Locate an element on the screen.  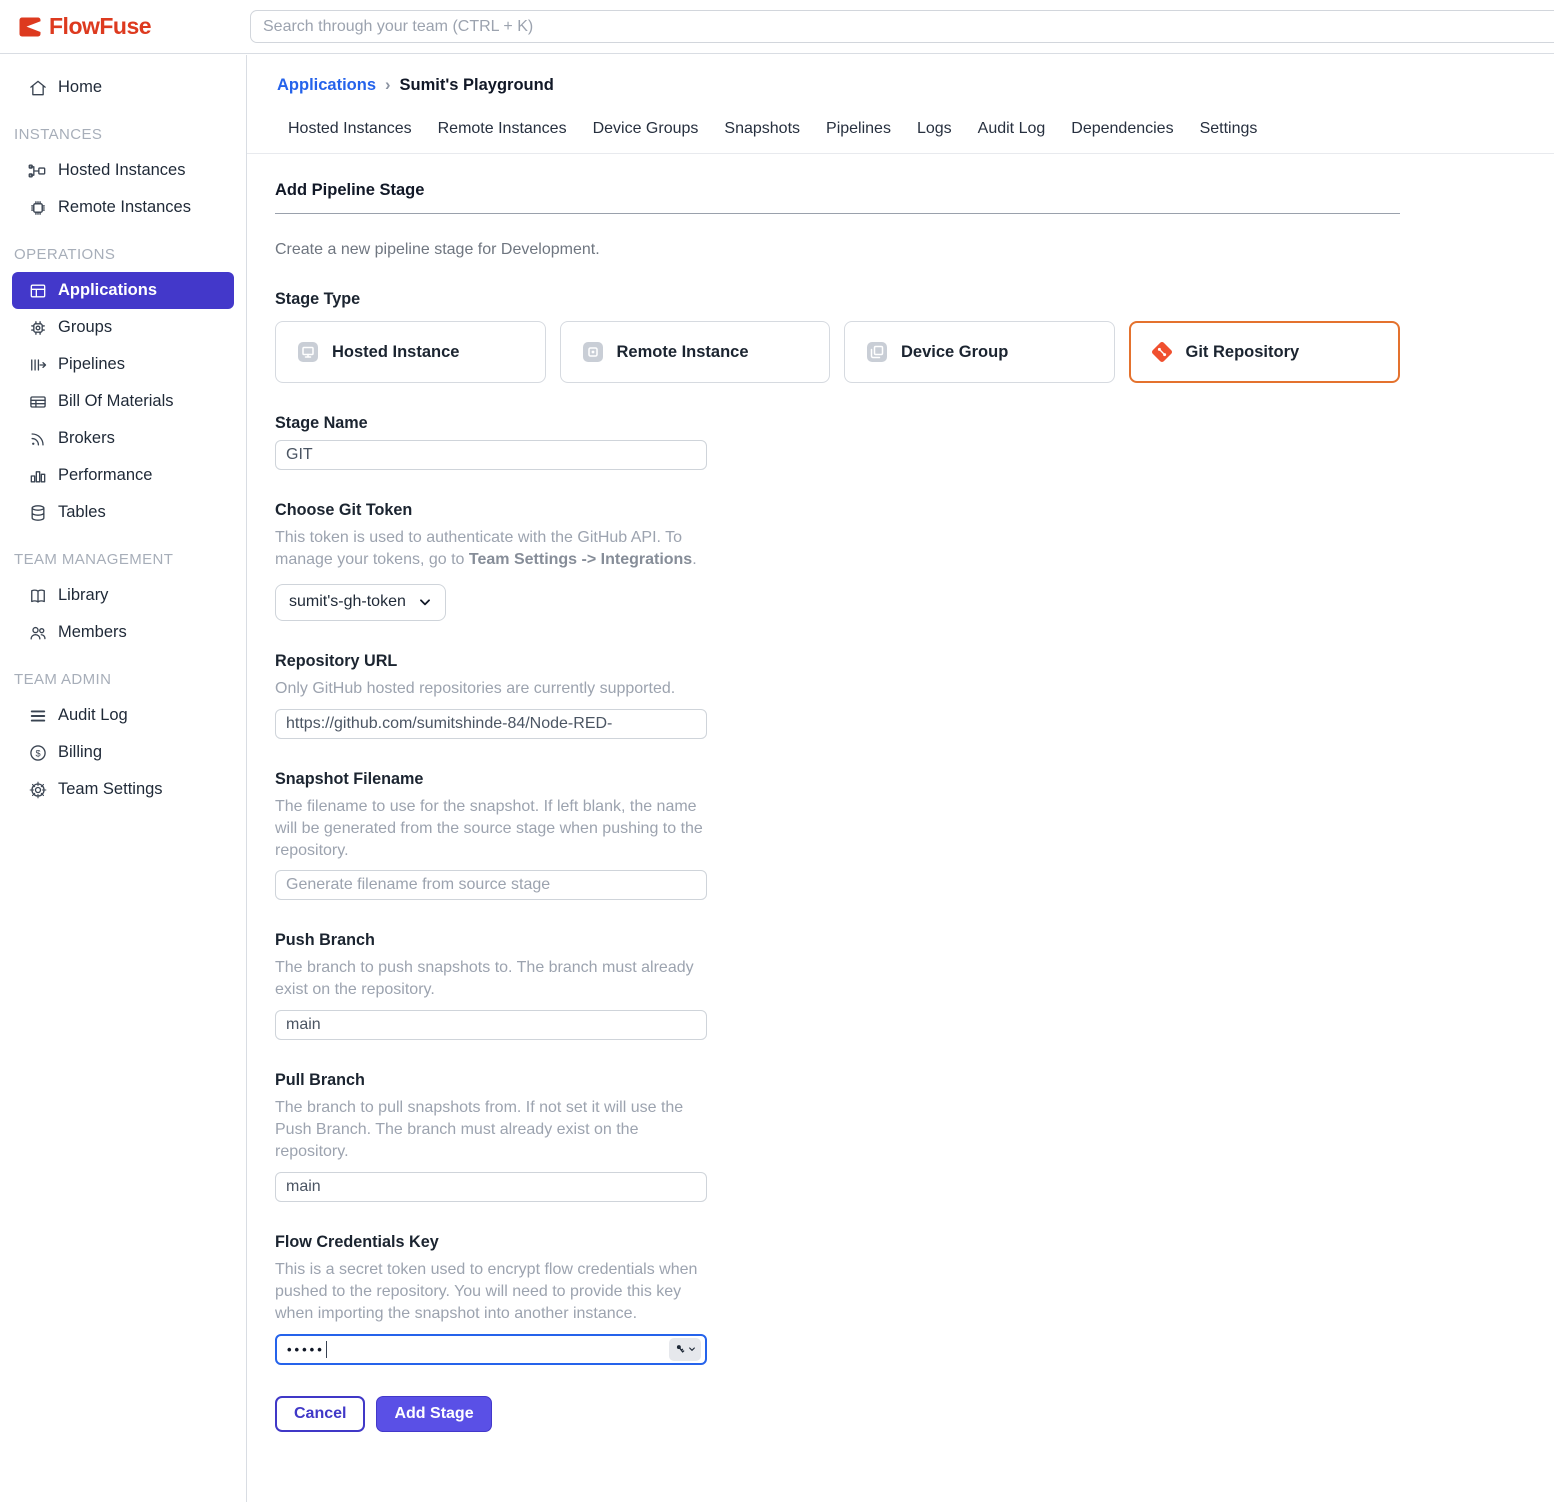
tab-hosted-instances: Hosted Instances is located at coordinates (350, 128).